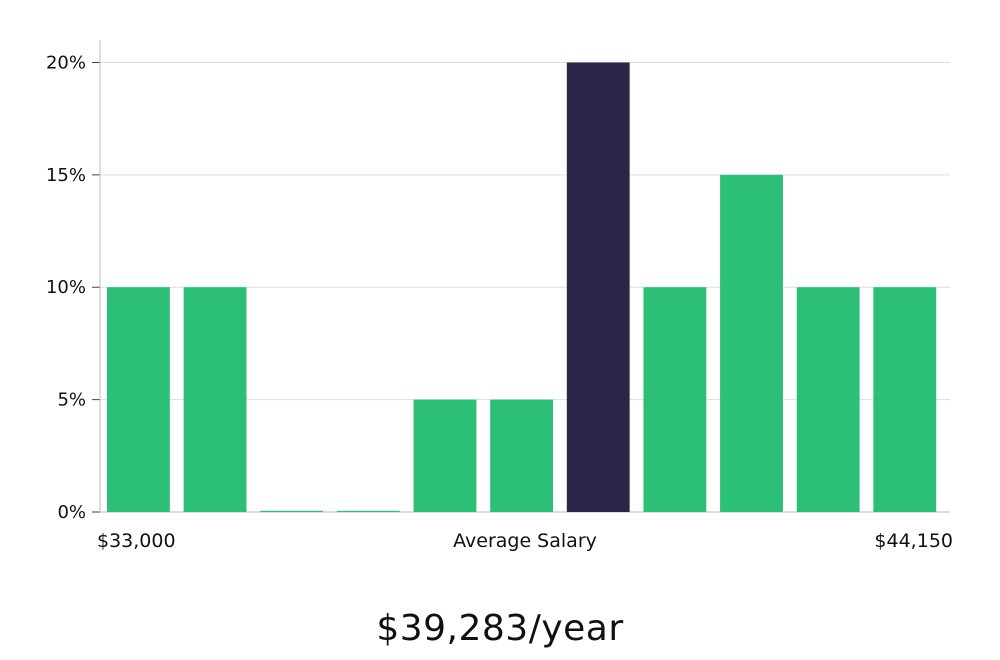 The width and height of the screenshot is (1000, 660). What do you see at coordinates (913, 541) in the screenshot?
I see `x-max-label: $44,150` at bounding box center [913, 541].